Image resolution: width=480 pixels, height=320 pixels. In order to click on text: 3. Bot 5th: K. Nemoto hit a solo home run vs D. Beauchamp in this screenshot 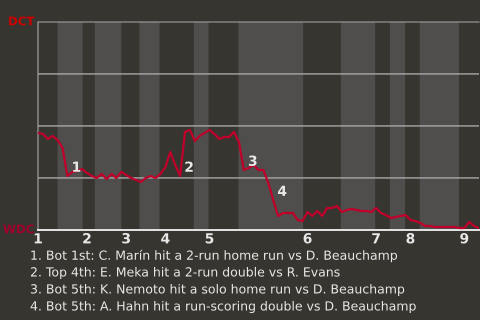, I will do `click(217, 290)`.